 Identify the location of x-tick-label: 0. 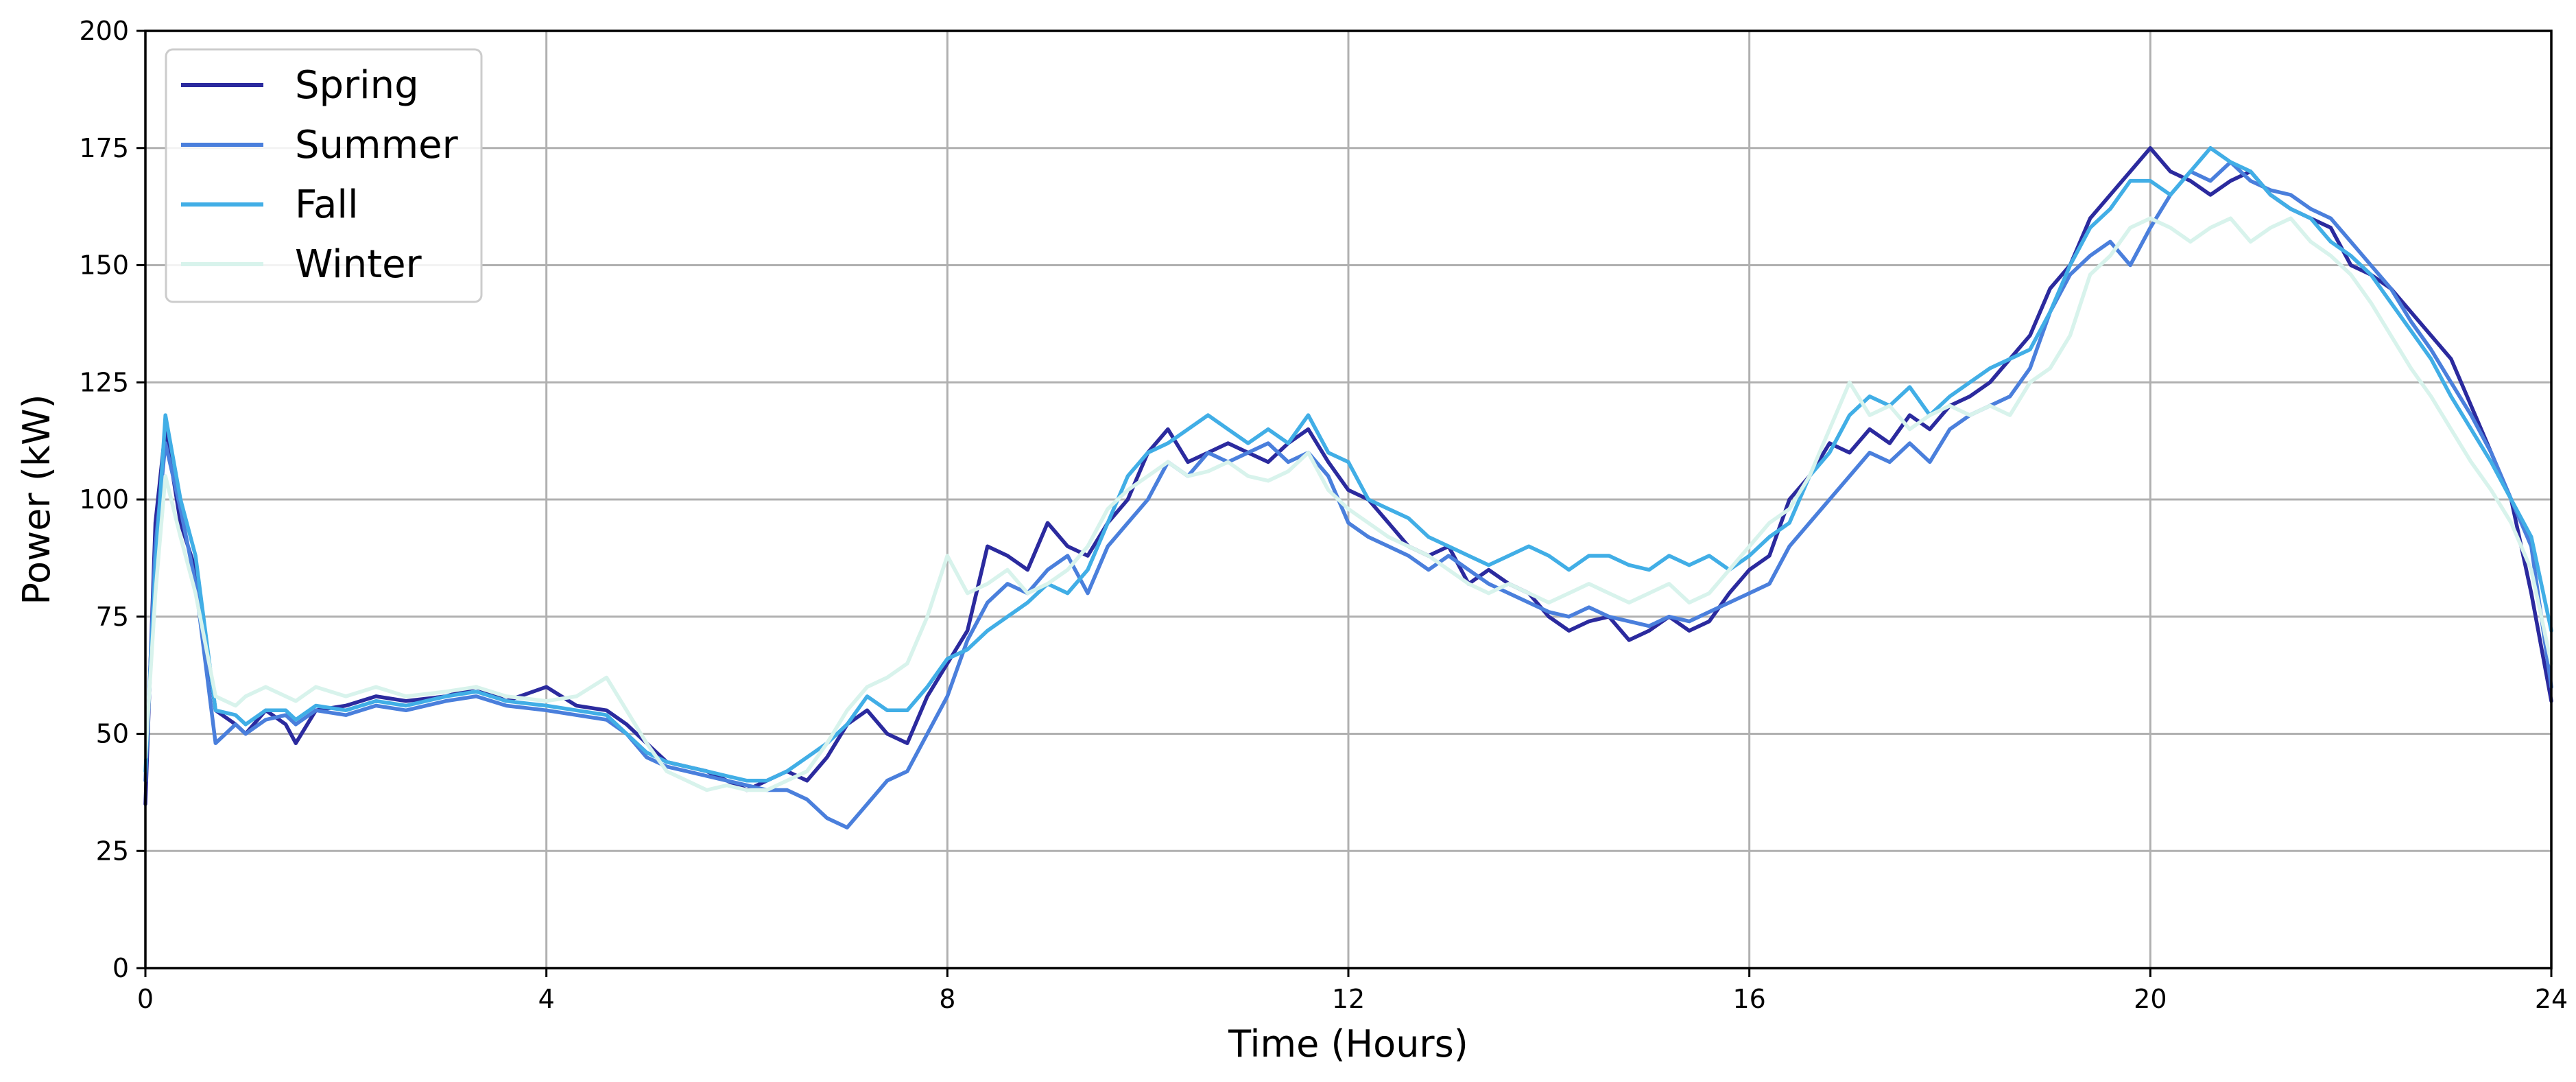
(145, 999).